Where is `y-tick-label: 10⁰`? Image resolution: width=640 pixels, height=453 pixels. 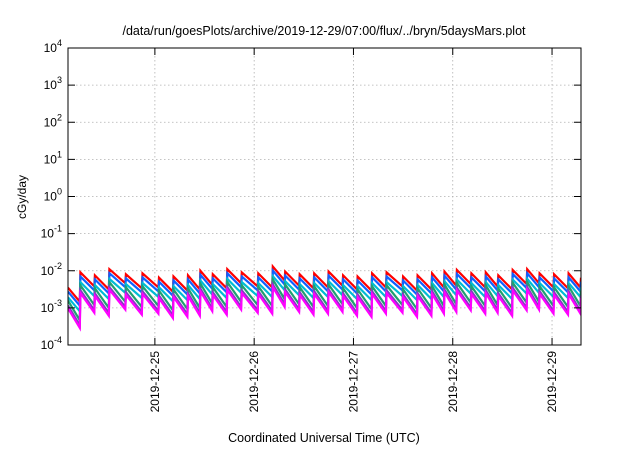 y-tick-label: 10⁰ is located at coordinates (53, 195).